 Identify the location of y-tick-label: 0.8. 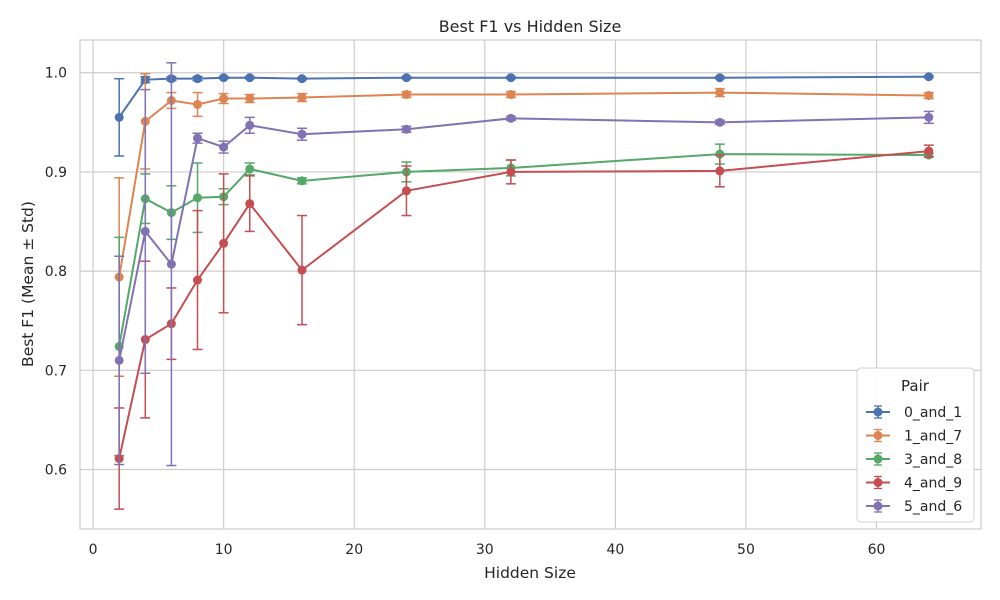
(56, 272).